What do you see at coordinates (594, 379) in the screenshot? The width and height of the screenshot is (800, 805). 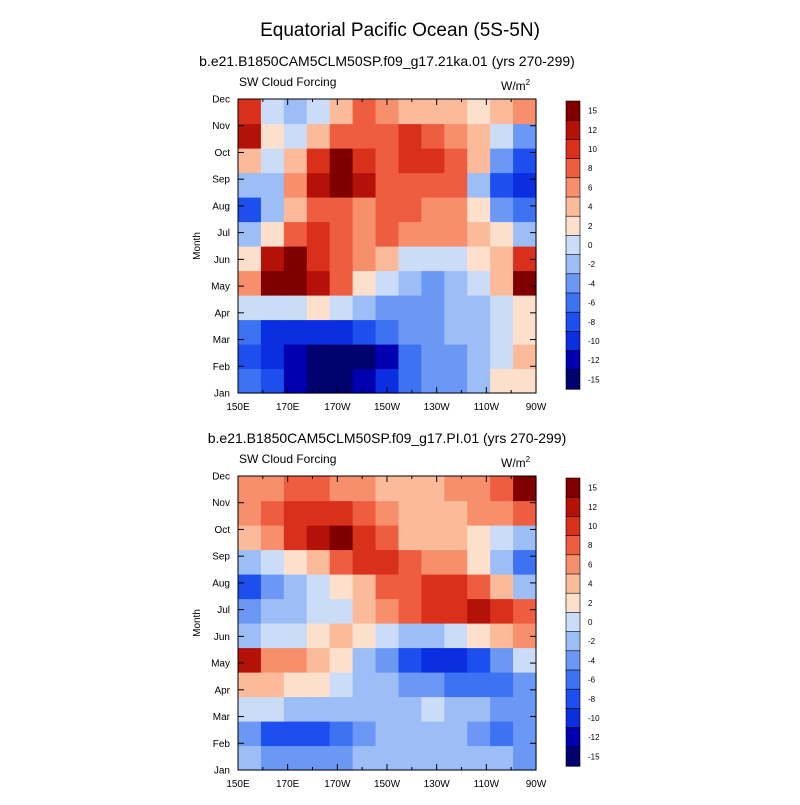 I see `colorbar-label: -15` at bounding box center [594, 379].